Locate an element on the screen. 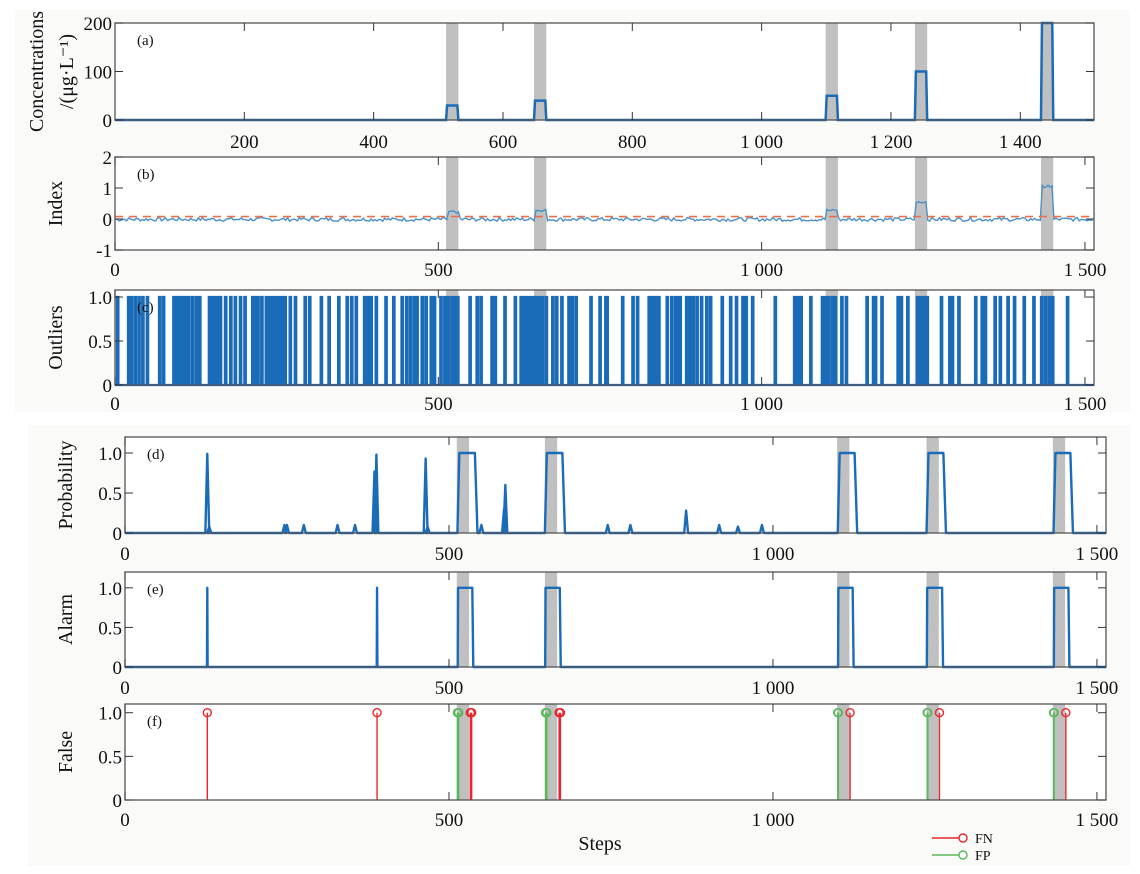 The width and height of the screenshot is (1140, 874). panel-tag: (d) is located at coordinates (156, 455).